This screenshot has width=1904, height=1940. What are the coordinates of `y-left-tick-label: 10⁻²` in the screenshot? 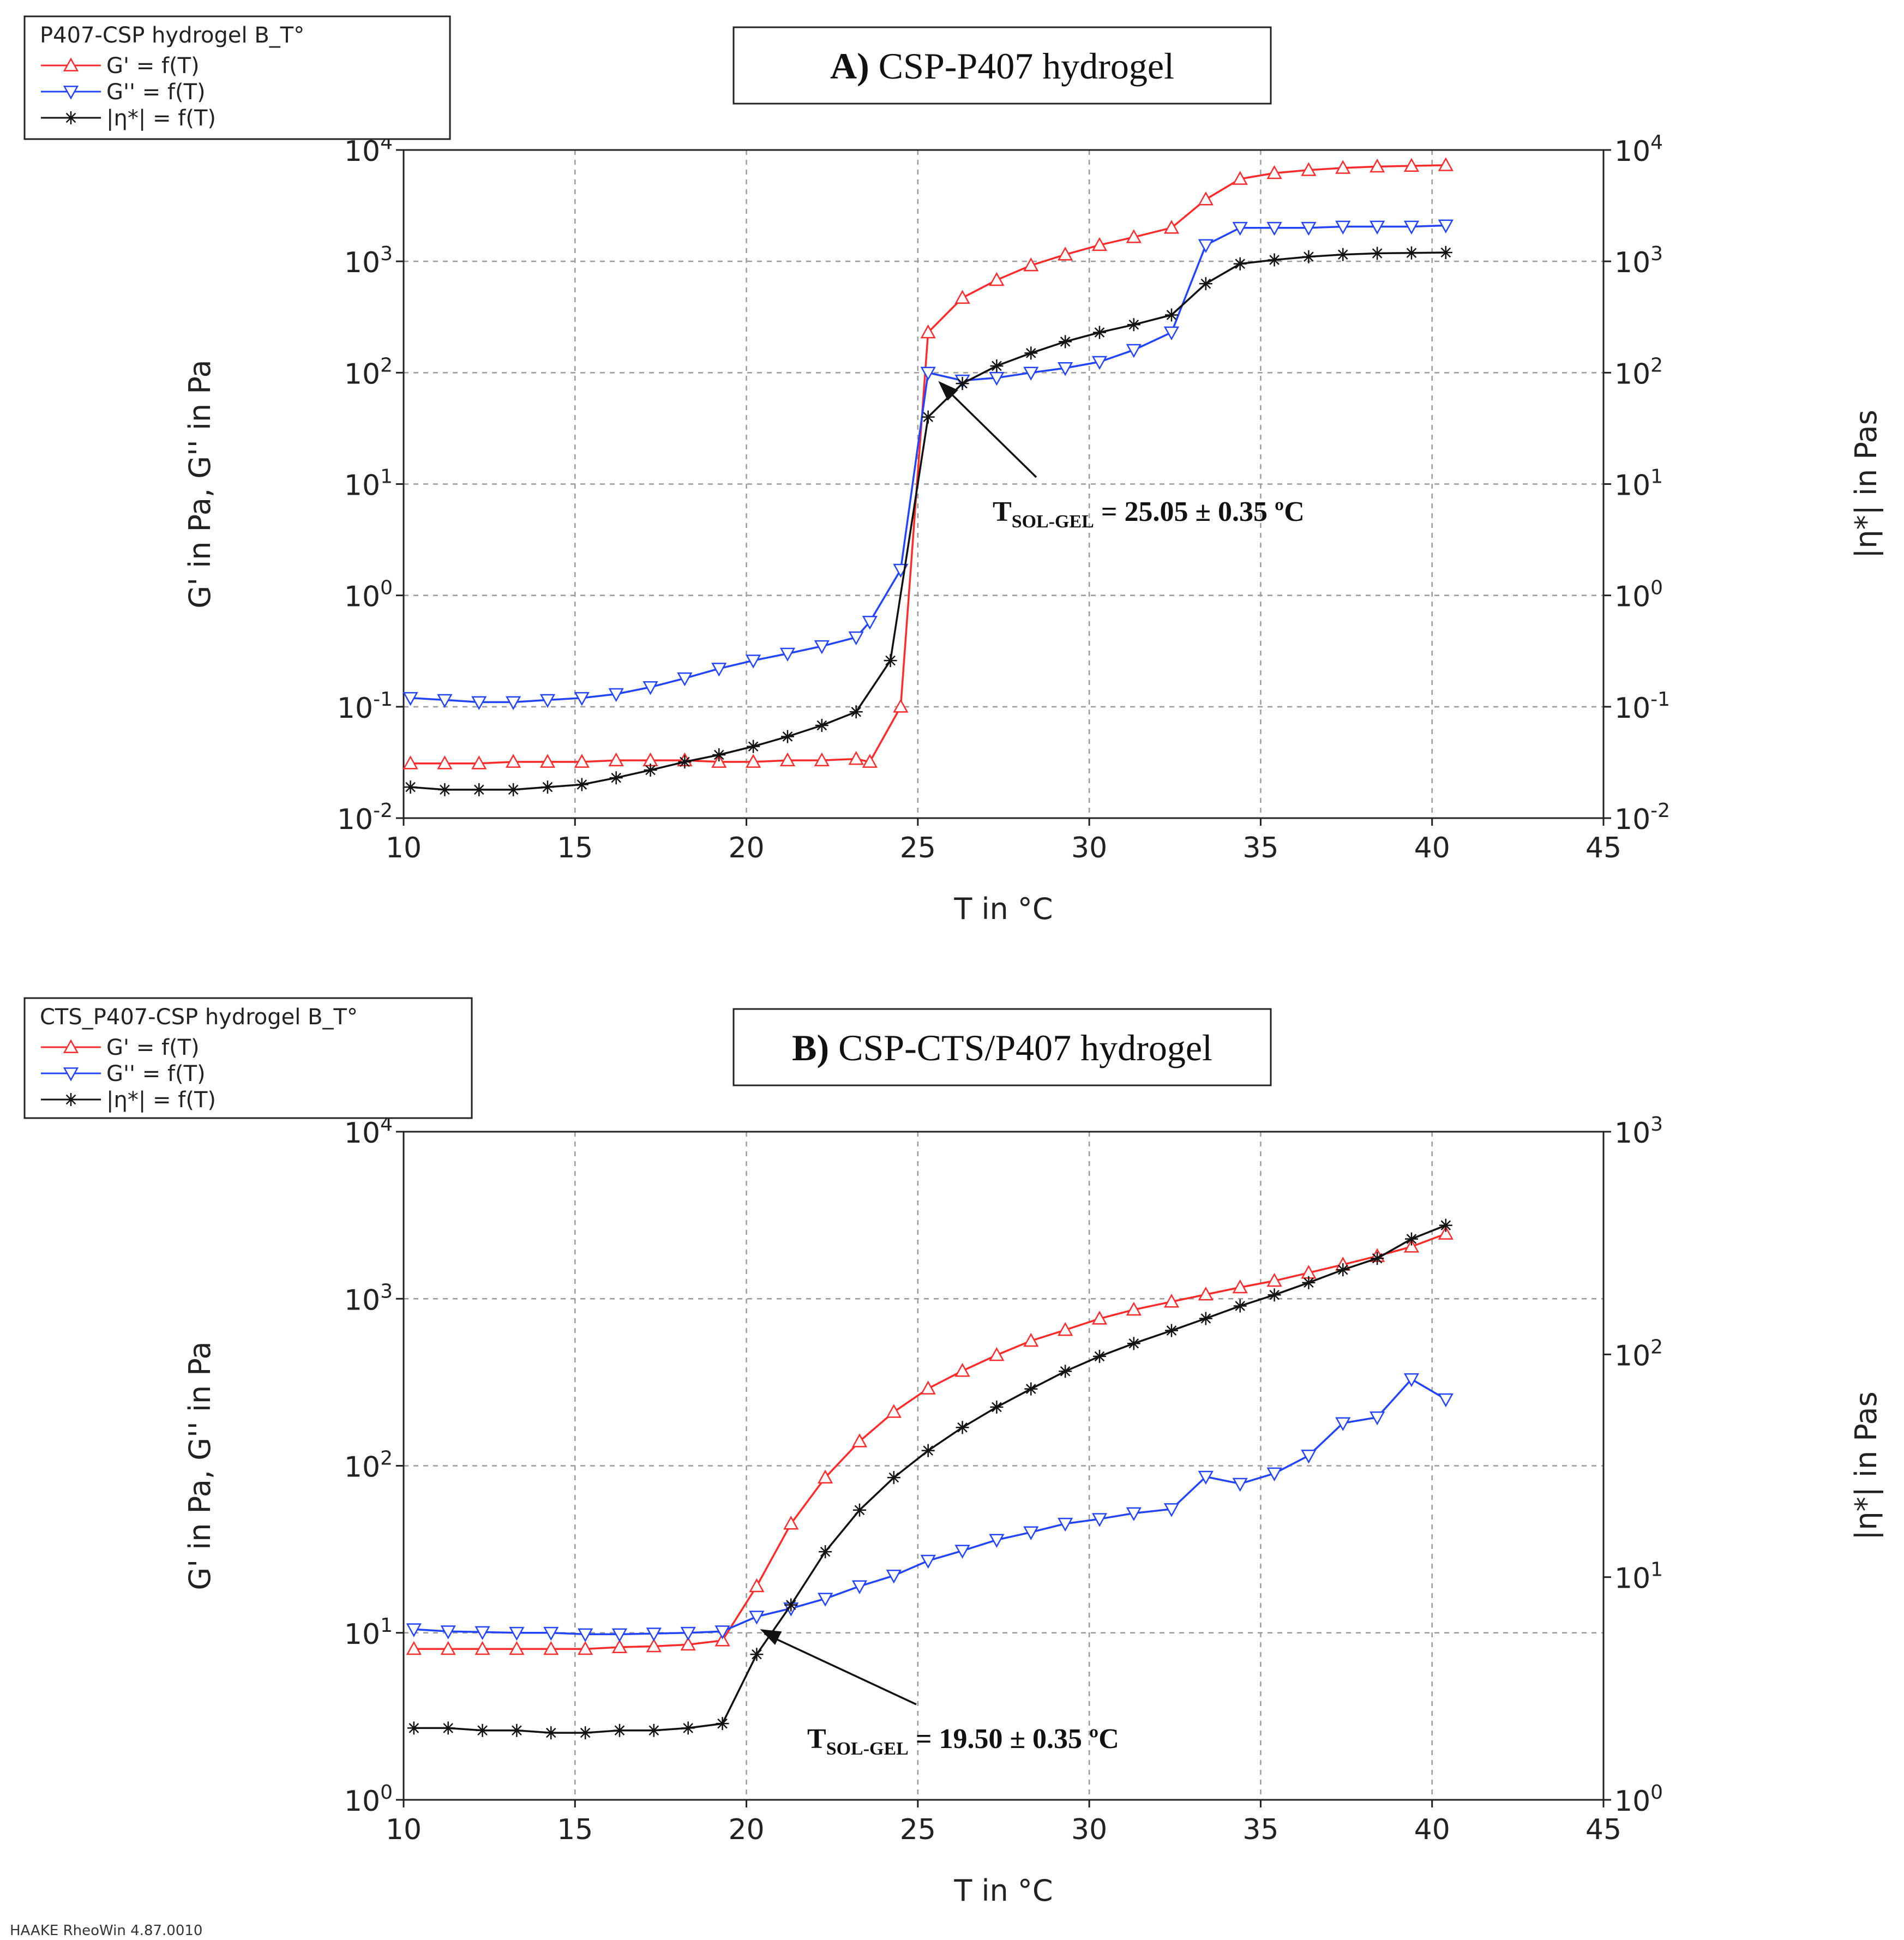 It's located at (365, 818).